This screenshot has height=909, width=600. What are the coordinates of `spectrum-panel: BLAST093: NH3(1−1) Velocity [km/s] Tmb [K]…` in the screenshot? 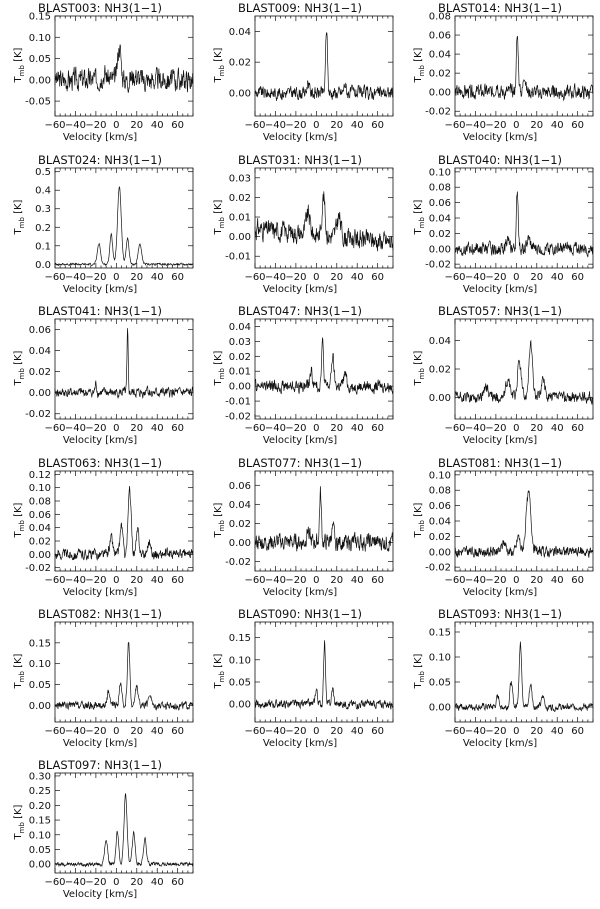 It's located at (500, 682).